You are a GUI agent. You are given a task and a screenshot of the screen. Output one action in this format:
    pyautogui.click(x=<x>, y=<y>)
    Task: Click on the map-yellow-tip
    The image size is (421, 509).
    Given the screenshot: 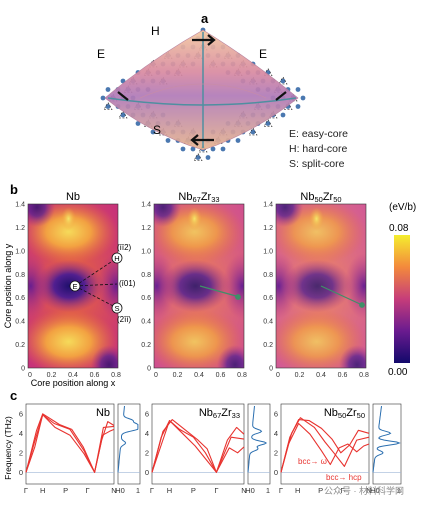 What is the action you would take?
    pyautogui.click(x=316, y=219)
    